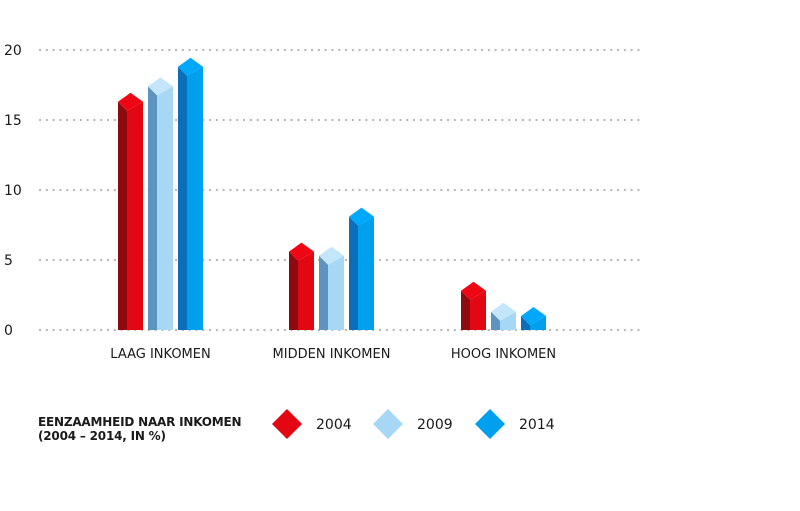 This screenshot has height=511, width=800. What do you see at coordinates (503, 354) in the screenshot?
I see `category-label-2: HOOG INKOMEN` at bounding box center [503, 354].